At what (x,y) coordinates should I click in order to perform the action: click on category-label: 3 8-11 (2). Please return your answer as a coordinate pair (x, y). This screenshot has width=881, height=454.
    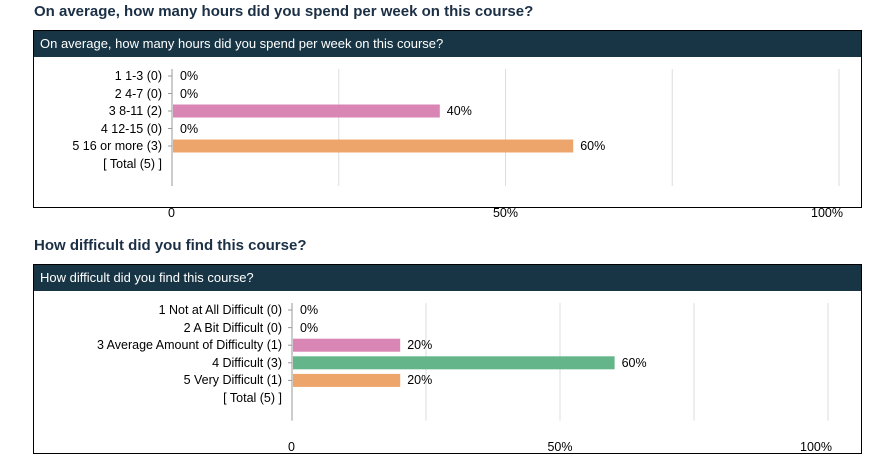
    Looking at the image, I should click on (135, 111).